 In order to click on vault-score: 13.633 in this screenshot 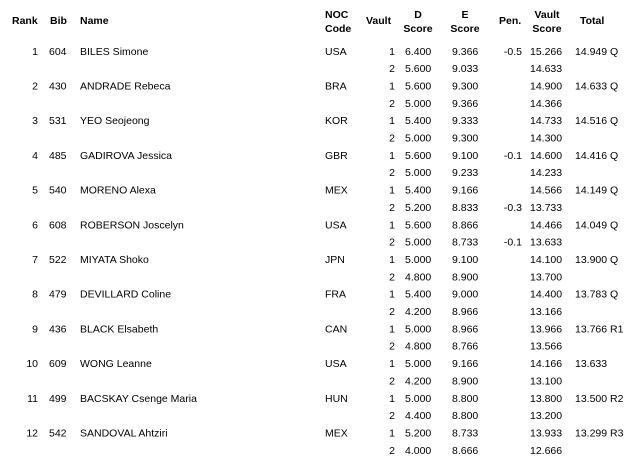, I will do `click(546, 243)`.